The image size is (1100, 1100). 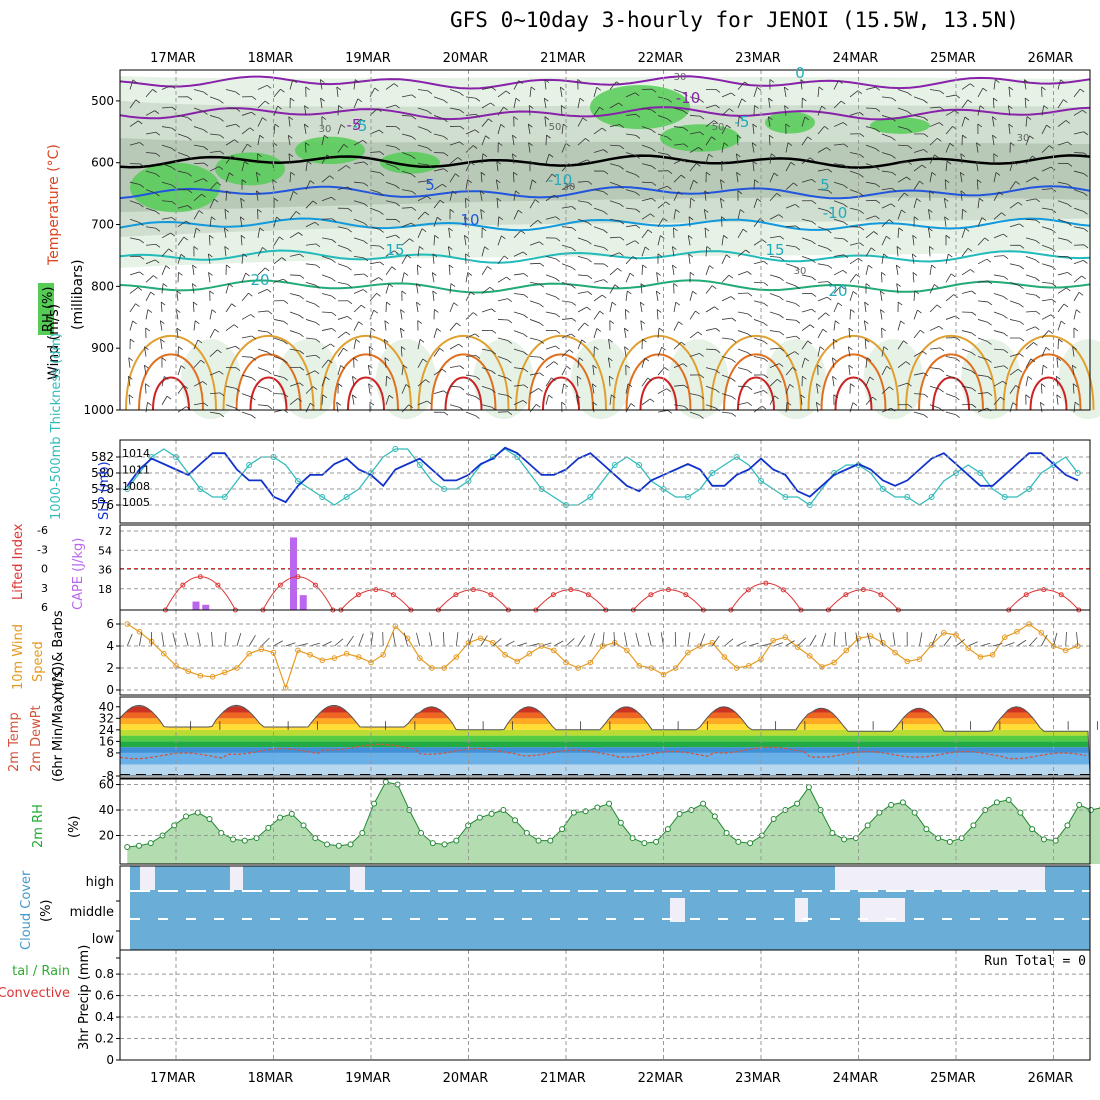 I want to click on date-label-top: 17MAR, so click(x=173, y=58).